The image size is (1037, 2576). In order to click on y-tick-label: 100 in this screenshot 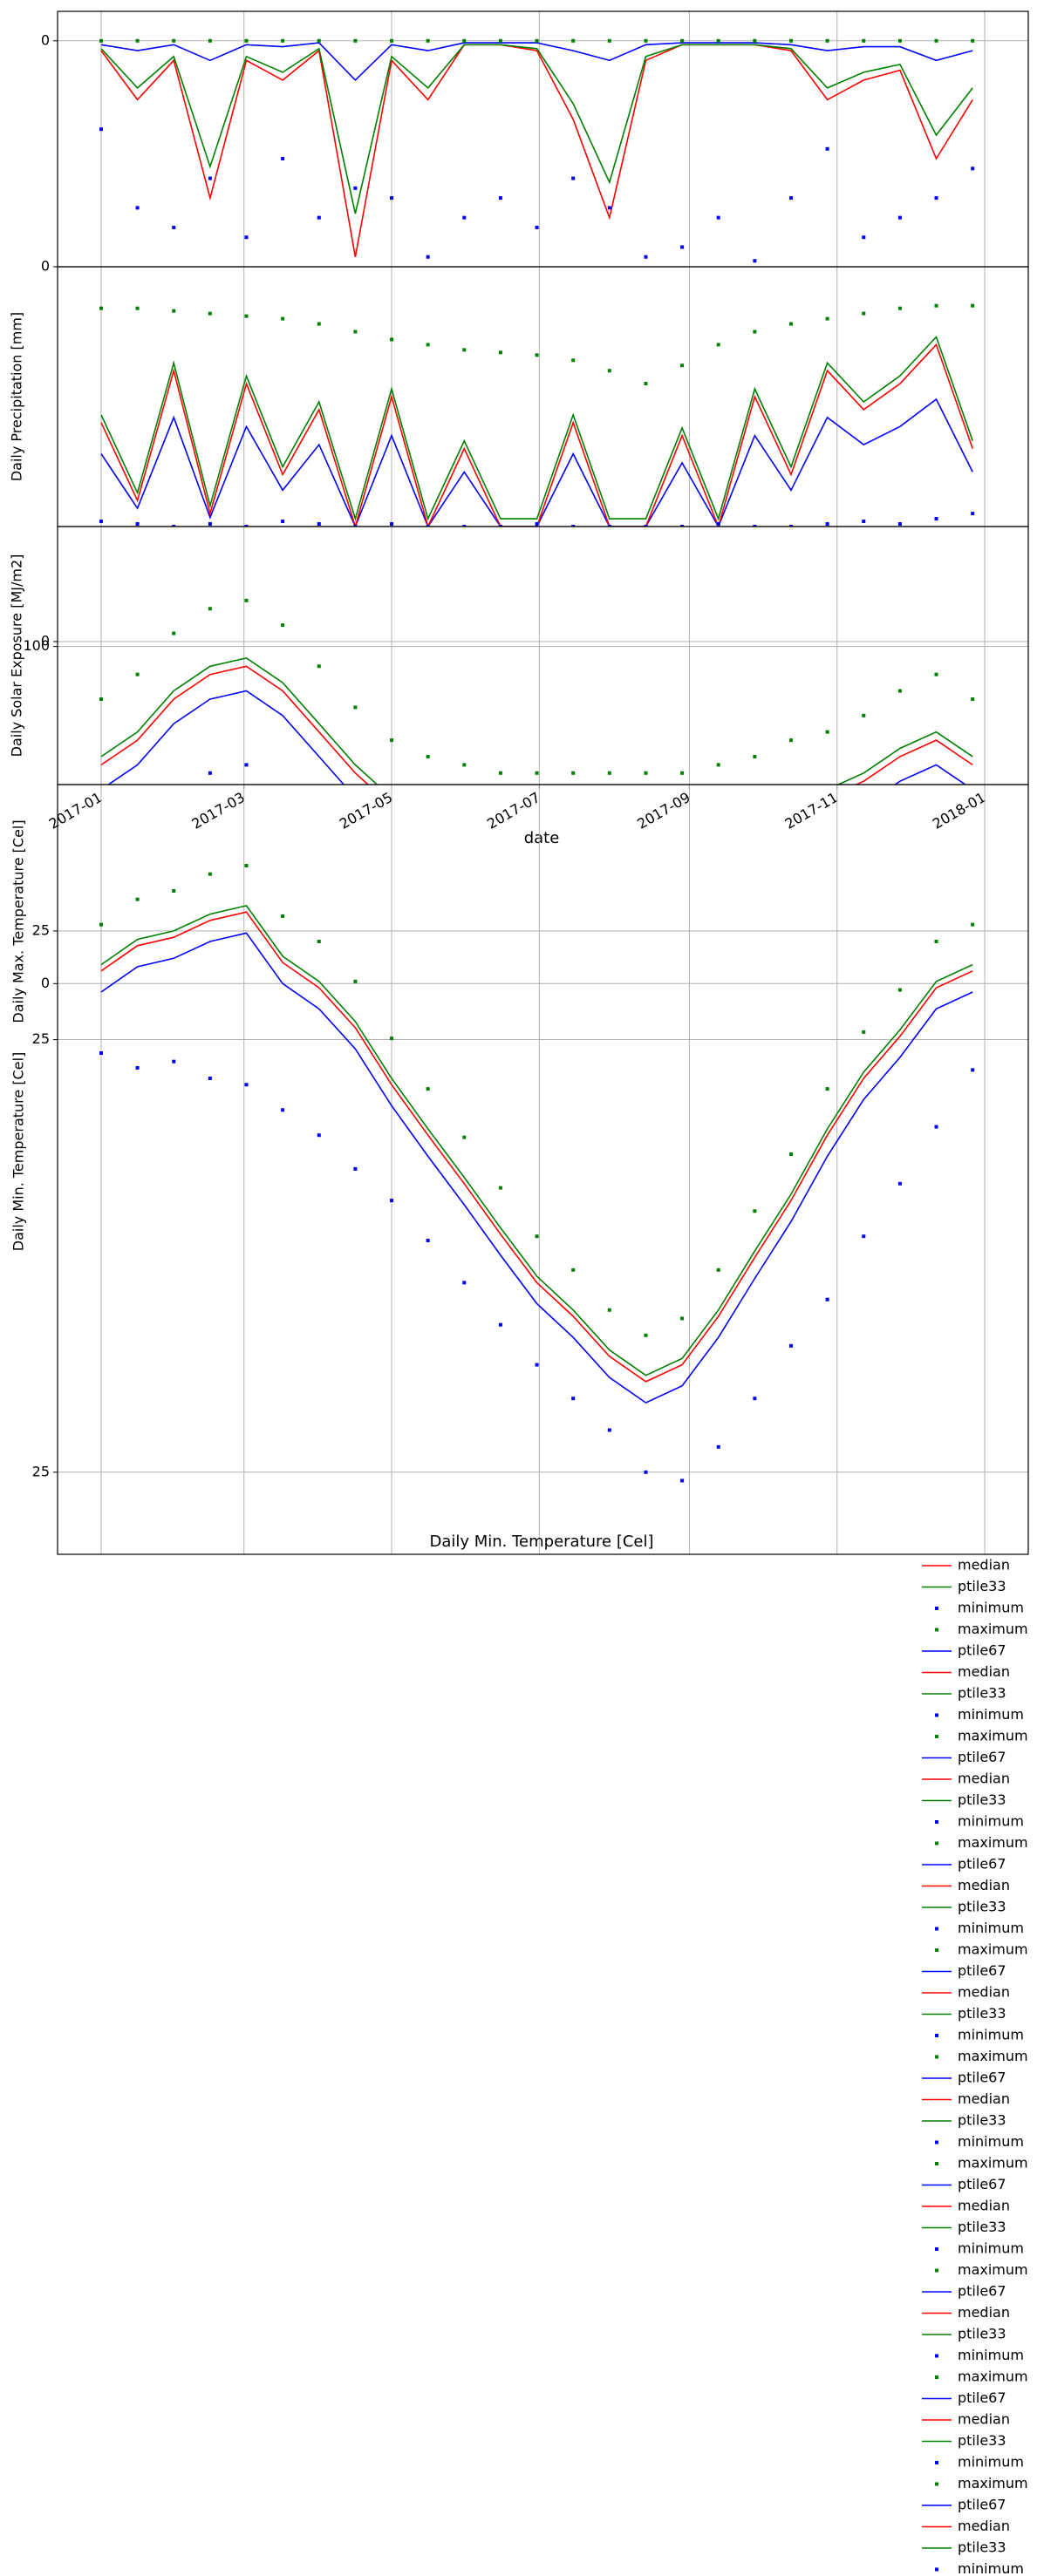, I will do `click(36, 645)`.